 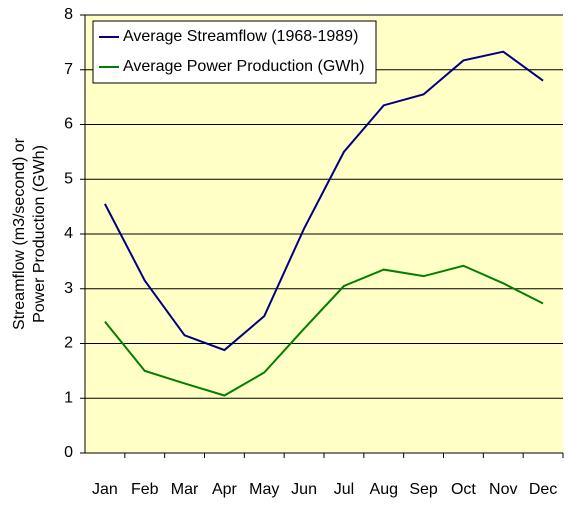 What do you see at coordinates (234, 52) in the screenshot?
I see `legend-box` at bounding box center [234, 52].